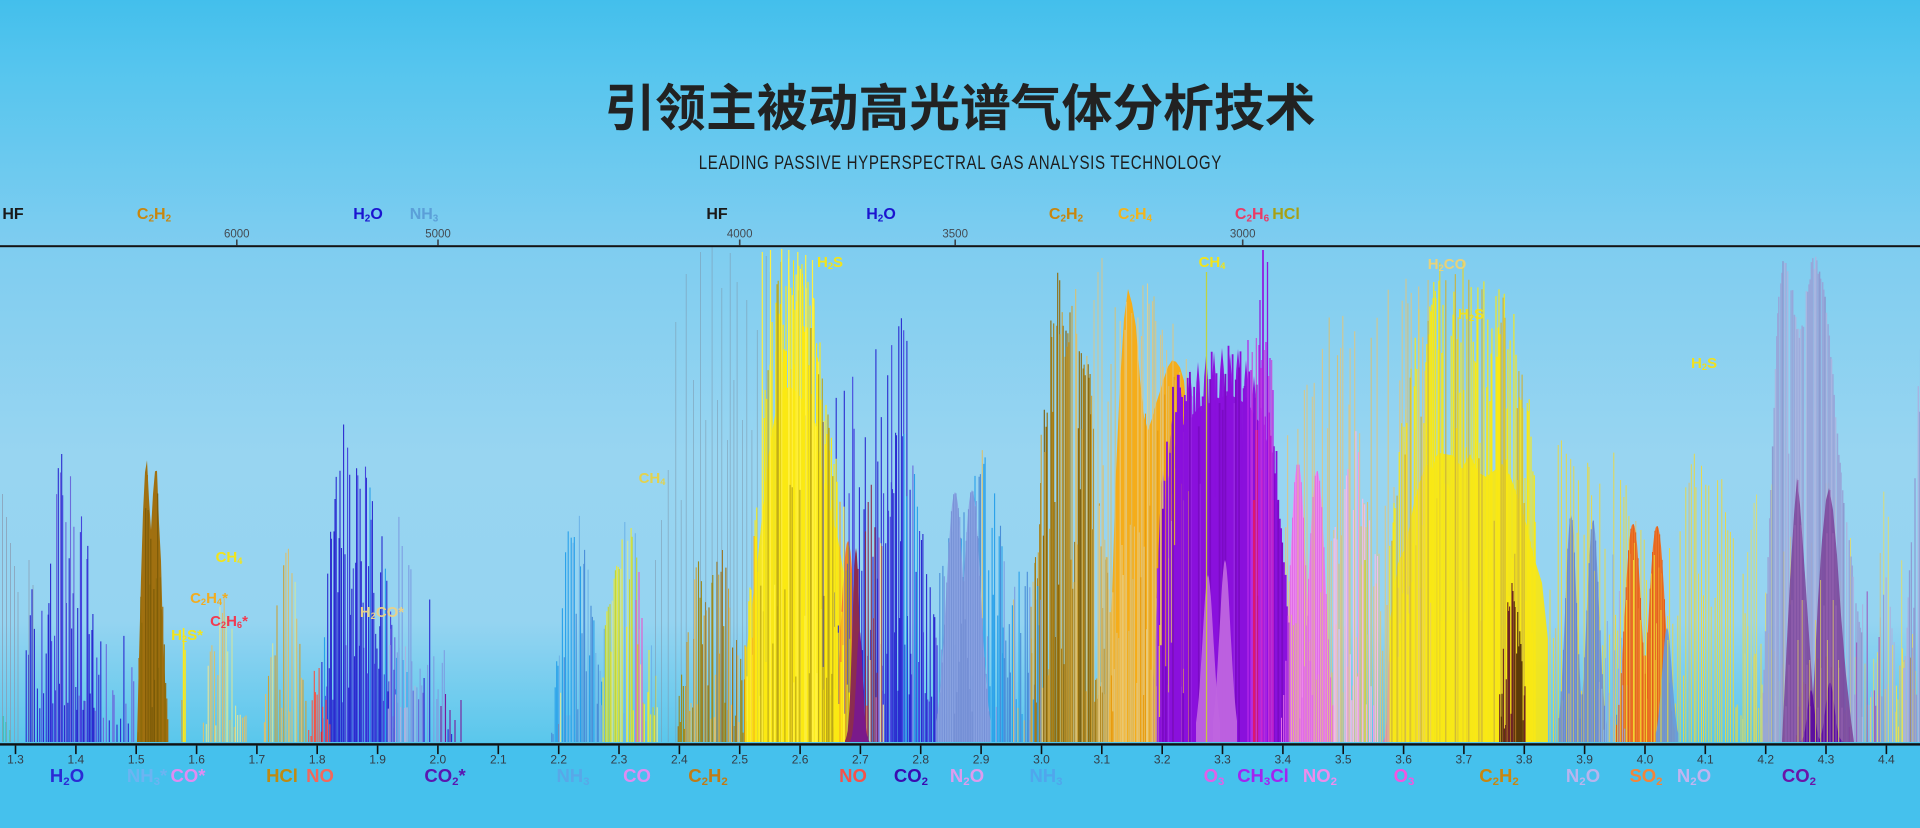  Describe the element at coordinates (920, 760) in the screenshot. I see `svg-text: 2.8` at that location.